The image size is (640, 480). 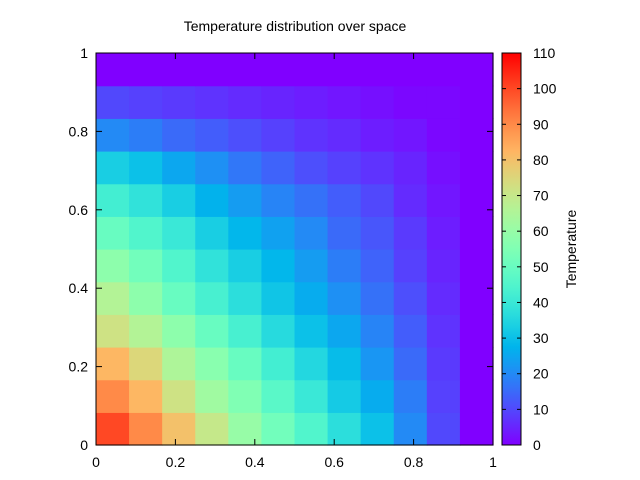 What do you see at coordinates (544, 53) in the screenshot?
I see `colorbar-tick-label: 110` at bounding box center [544, 53].